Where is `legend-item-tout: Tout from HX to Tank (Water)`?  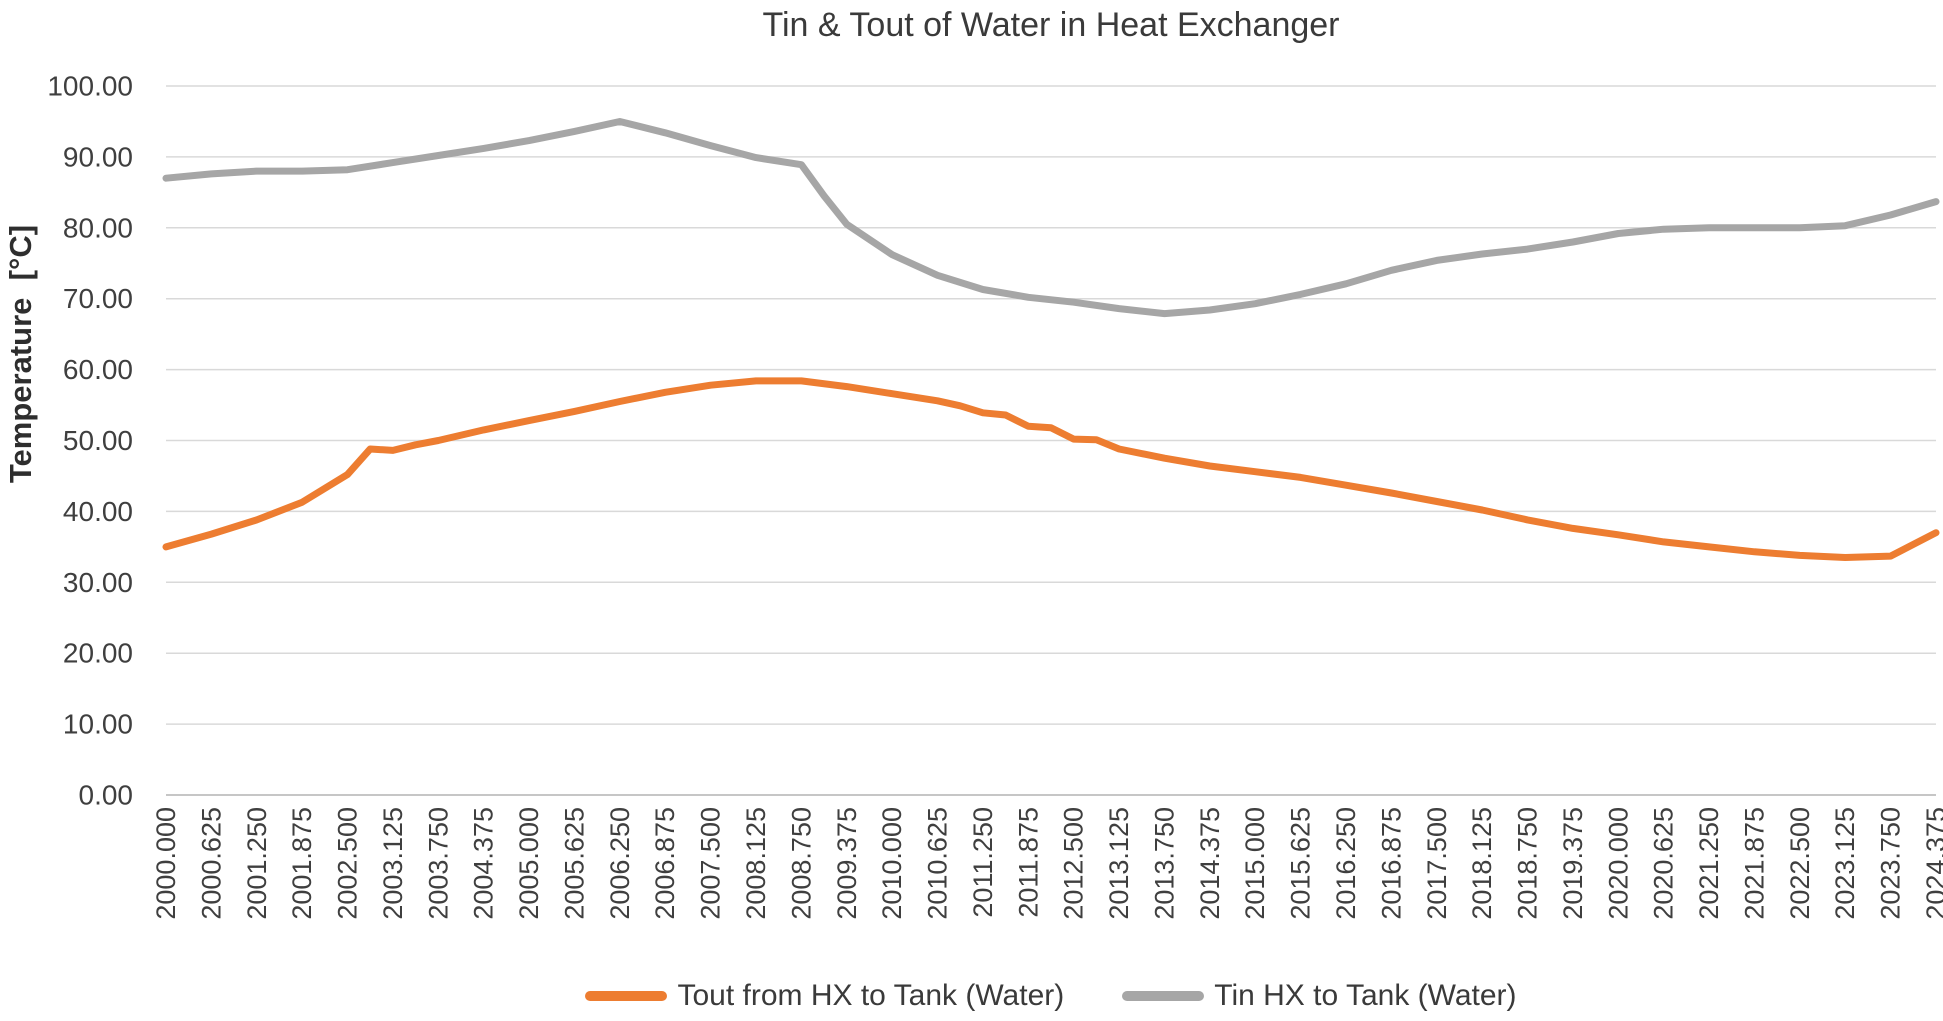 legend-item-tout: Tout from HX to Tank (Water) is located at coordinates (824, 996).